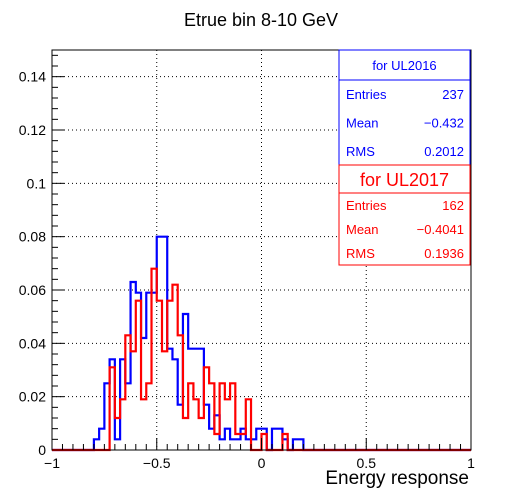 The height and width of the screenshot is (500, 523). What do you see at coordinates (32, 77) in the screenshot?
I see `y-tick-label: 0.14` at bounding box center [32, 77].